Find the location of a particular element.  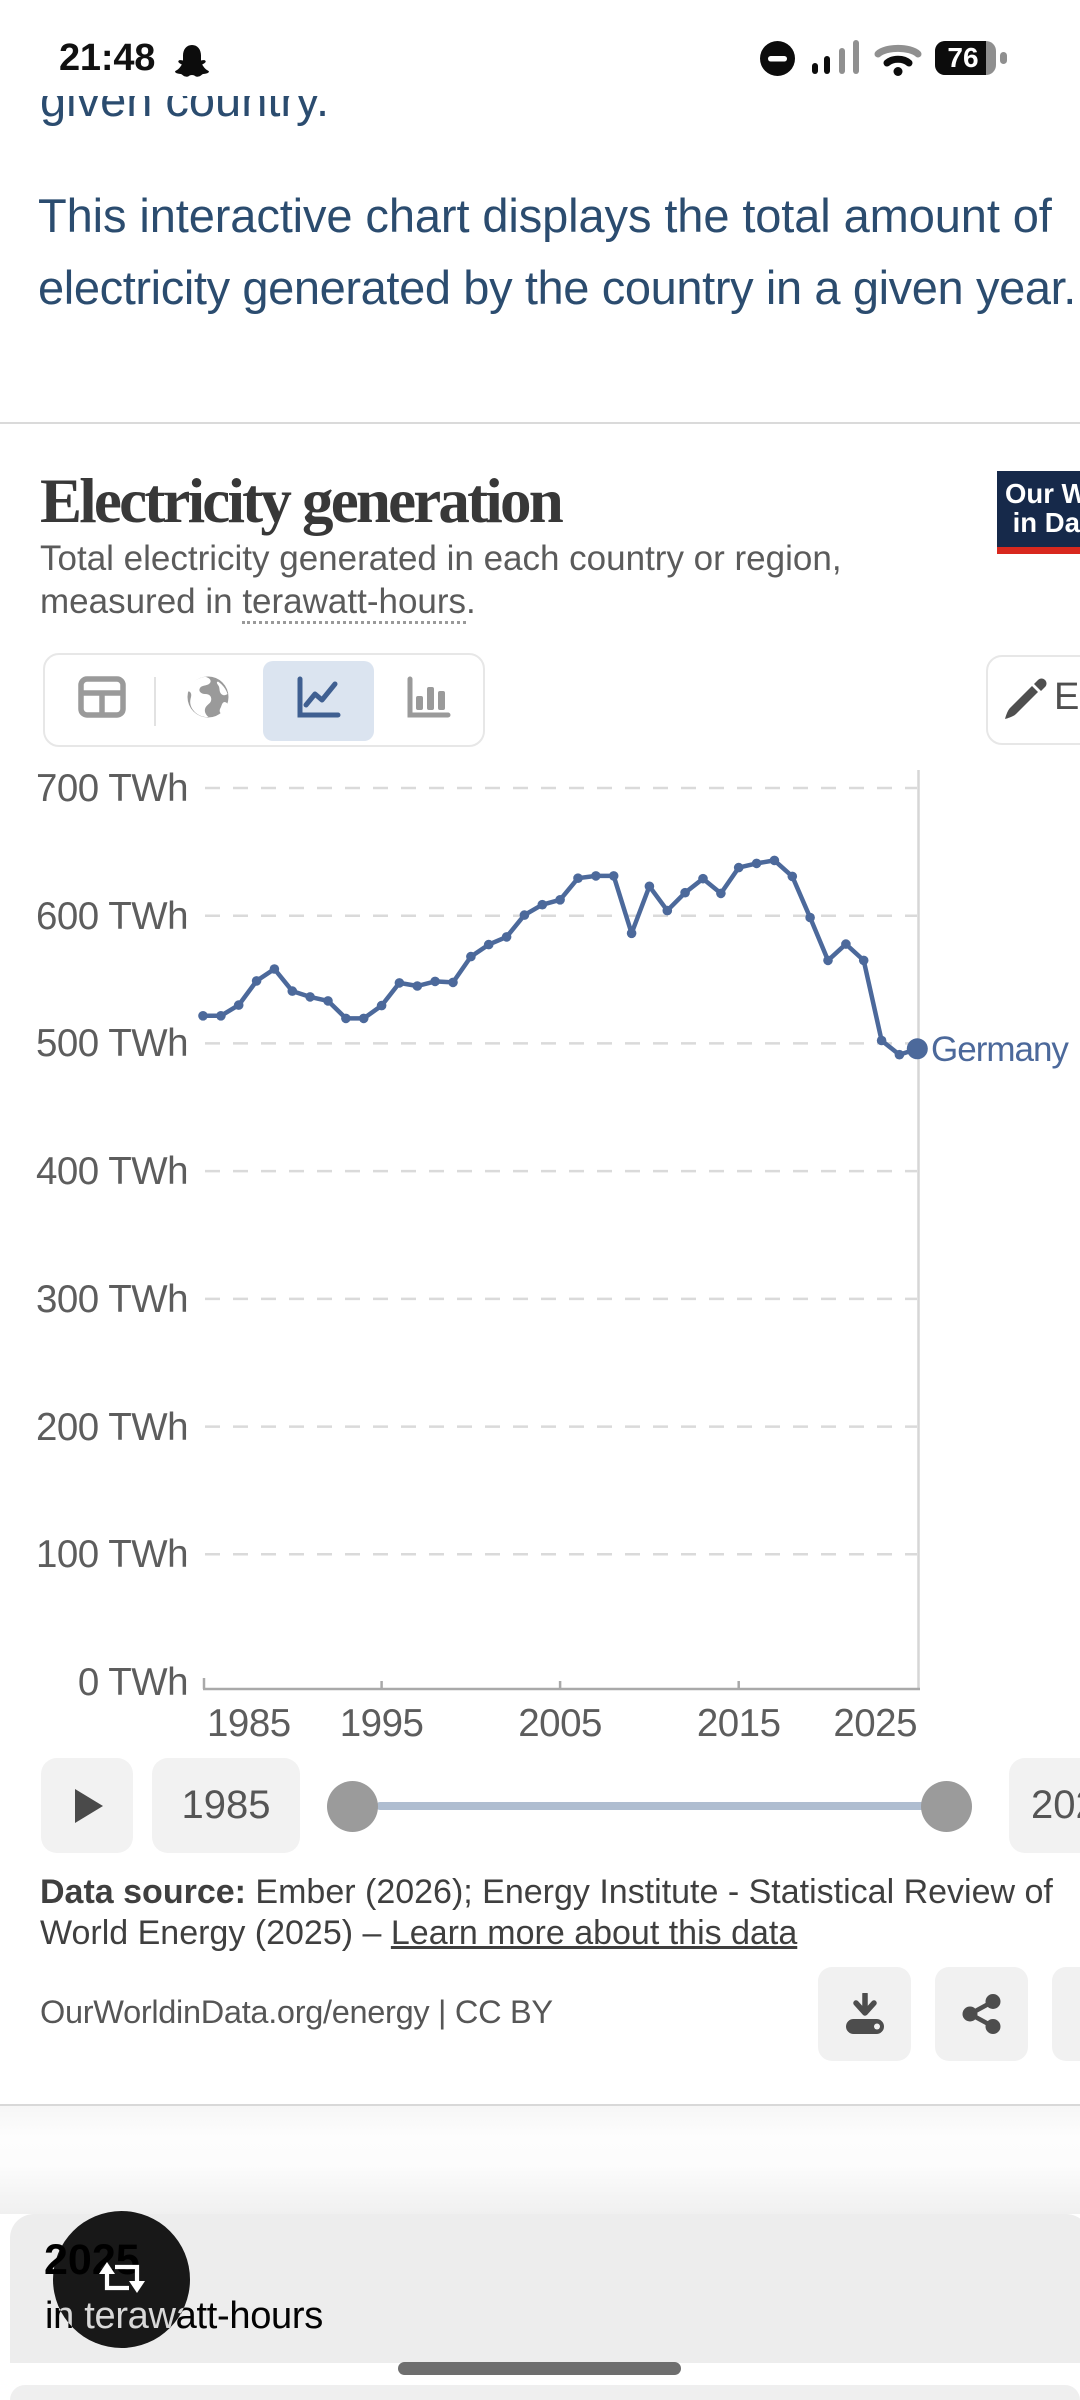

svg-text: 100 TWh is located at coordinates (112, 1554).